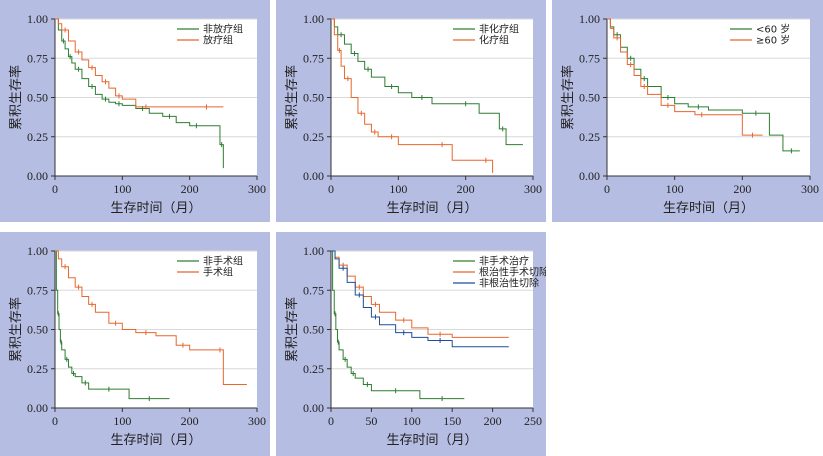 Image resolution: width=823 pixels, height=456 pixels. Describe the element at coordinates (533, 421) in the screenshot. I see `x-tick-label: 250` at that location.